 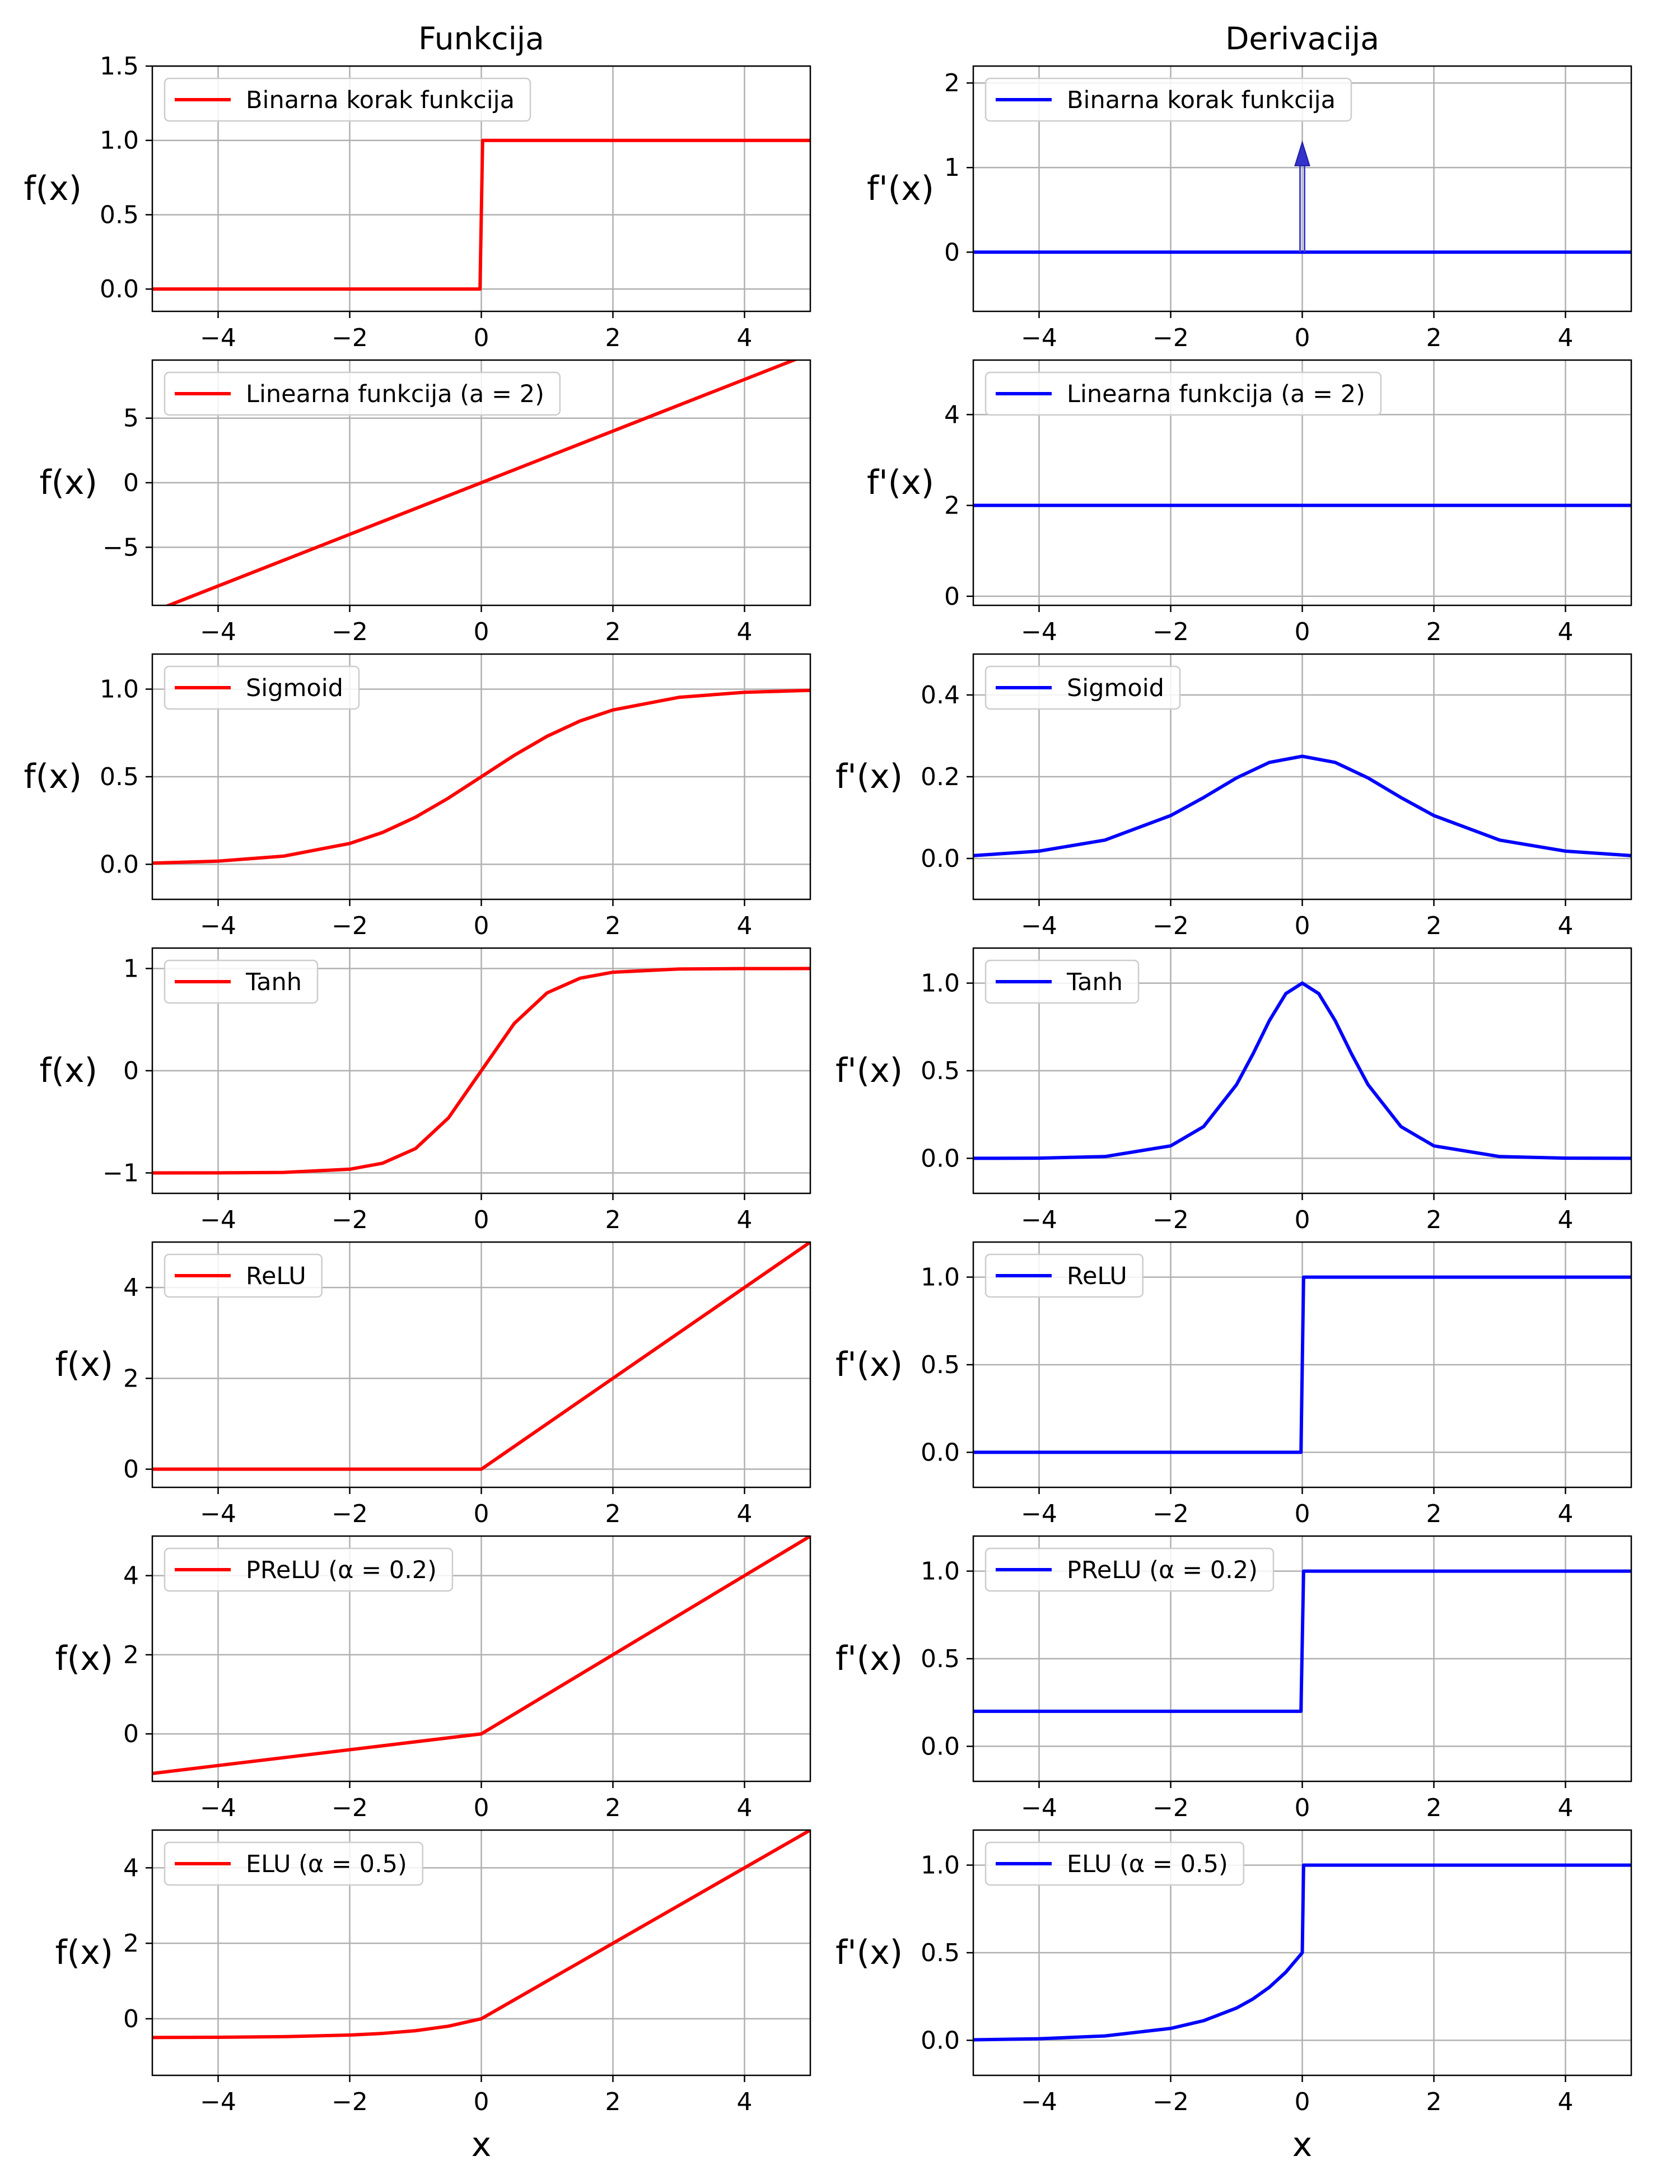 I want to click on legend: ELU (α = 0.5), so click(x=1115, y=1864).